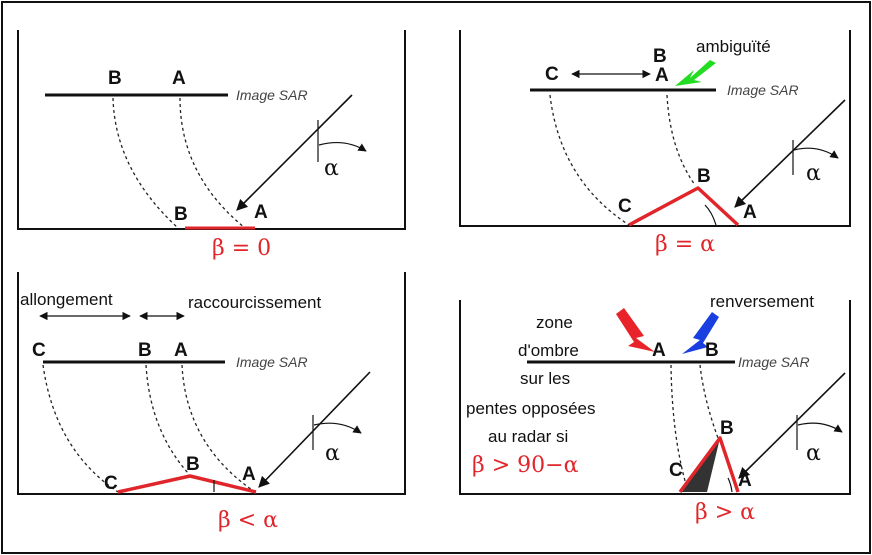 This screenshot has width=872, height=555. Describe the element at coordinates (531, 408) in the screenshot. I see `shadow-text-line-4: pentes opposées` at that location.